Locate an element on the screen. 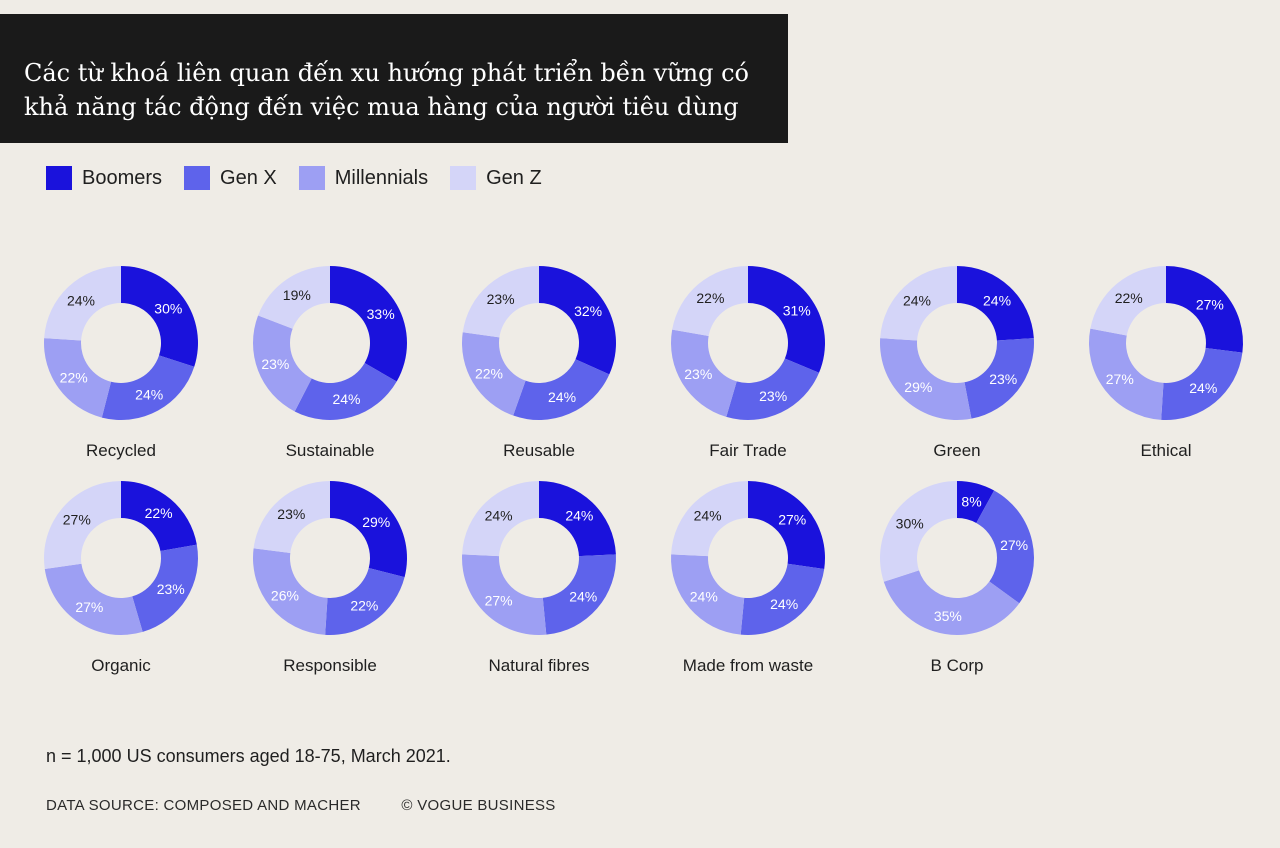  donut-responsible: 29% 22% 26% 23% Responsible is located at coordinates (329, 578).